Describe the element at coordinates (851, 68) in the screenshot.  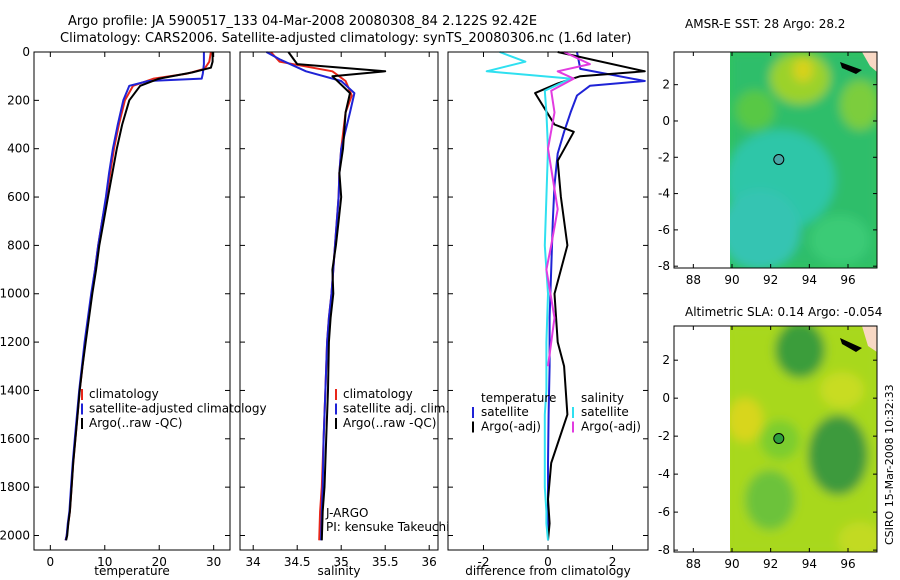
I see `sst-coastline` at that location.